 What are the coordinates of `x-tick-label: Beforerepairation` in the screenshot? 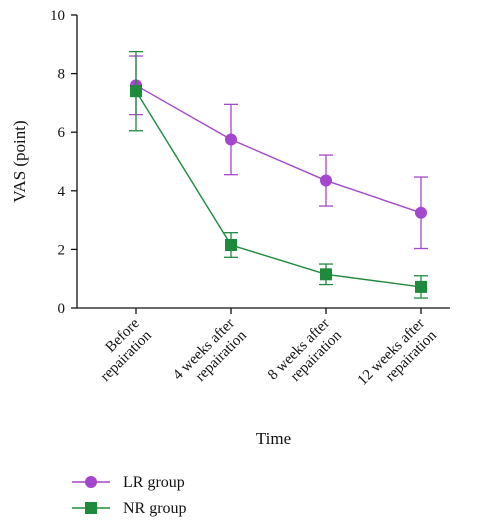 It's located at (121, 350).